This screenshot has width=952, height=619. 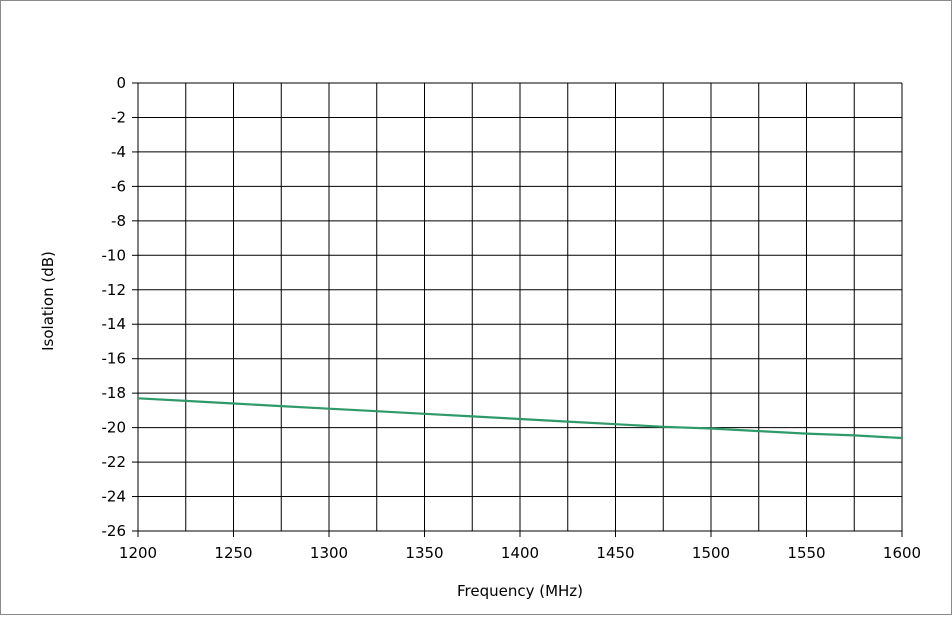 I want to click on y-tick-label: -4, so click(x=118, y=152).